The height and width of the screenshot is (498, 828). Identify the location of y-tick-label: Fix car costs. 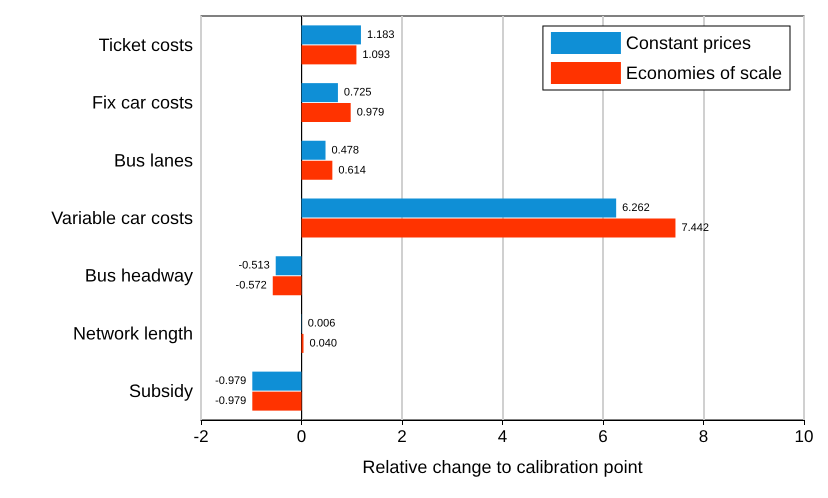
(142, 102).